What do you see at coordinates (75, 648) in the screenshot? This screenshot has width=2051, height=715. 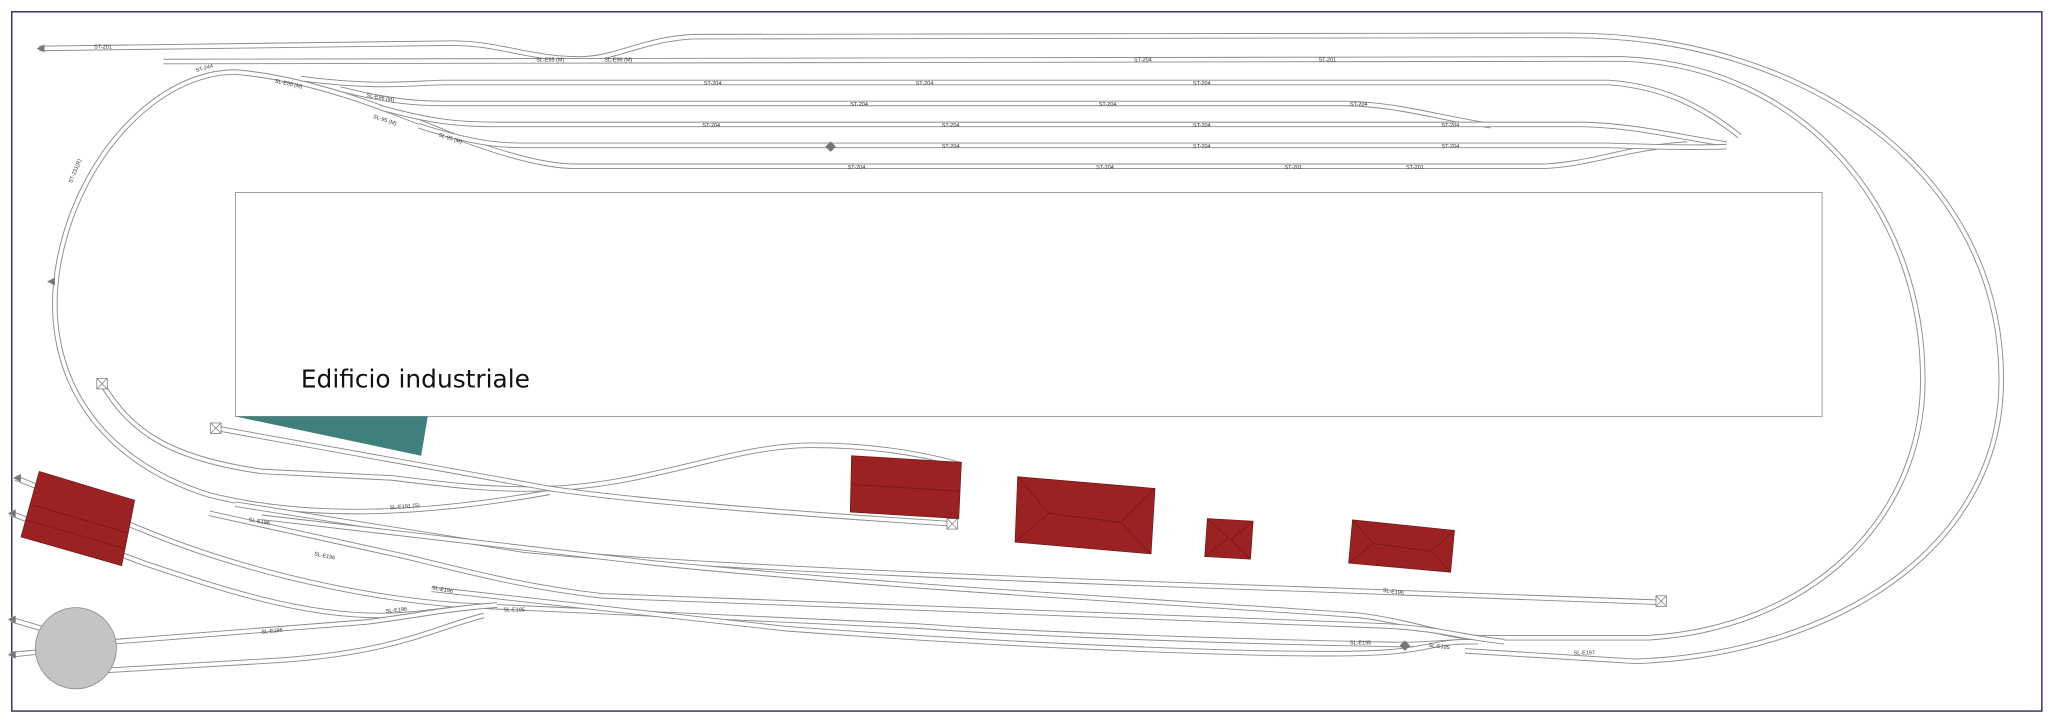 I see `turntable` at bounding box center [75, 648].